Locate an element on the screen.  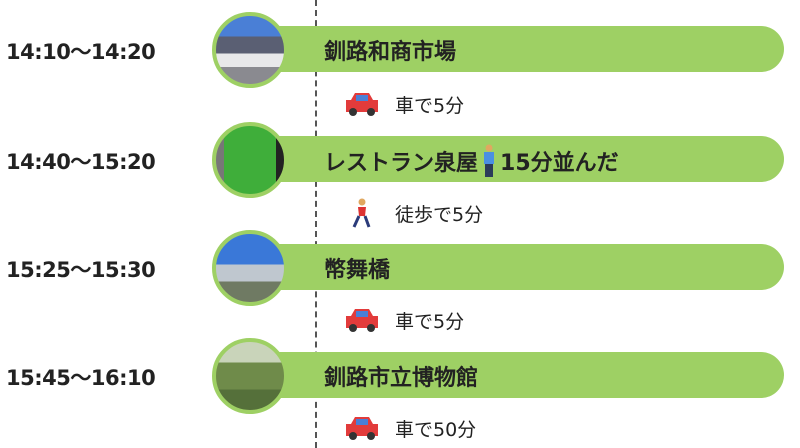
stop-time: 14:40〜15:20 is located at coordinates (81, 162).